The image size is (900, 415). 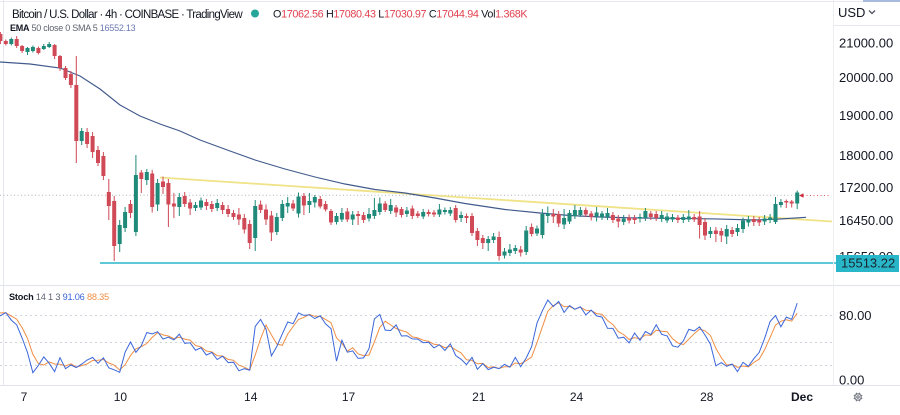 I want to click on svg-text: EMA 50 close 0 SMA 5 16552.13, so click(x=73, y=28).